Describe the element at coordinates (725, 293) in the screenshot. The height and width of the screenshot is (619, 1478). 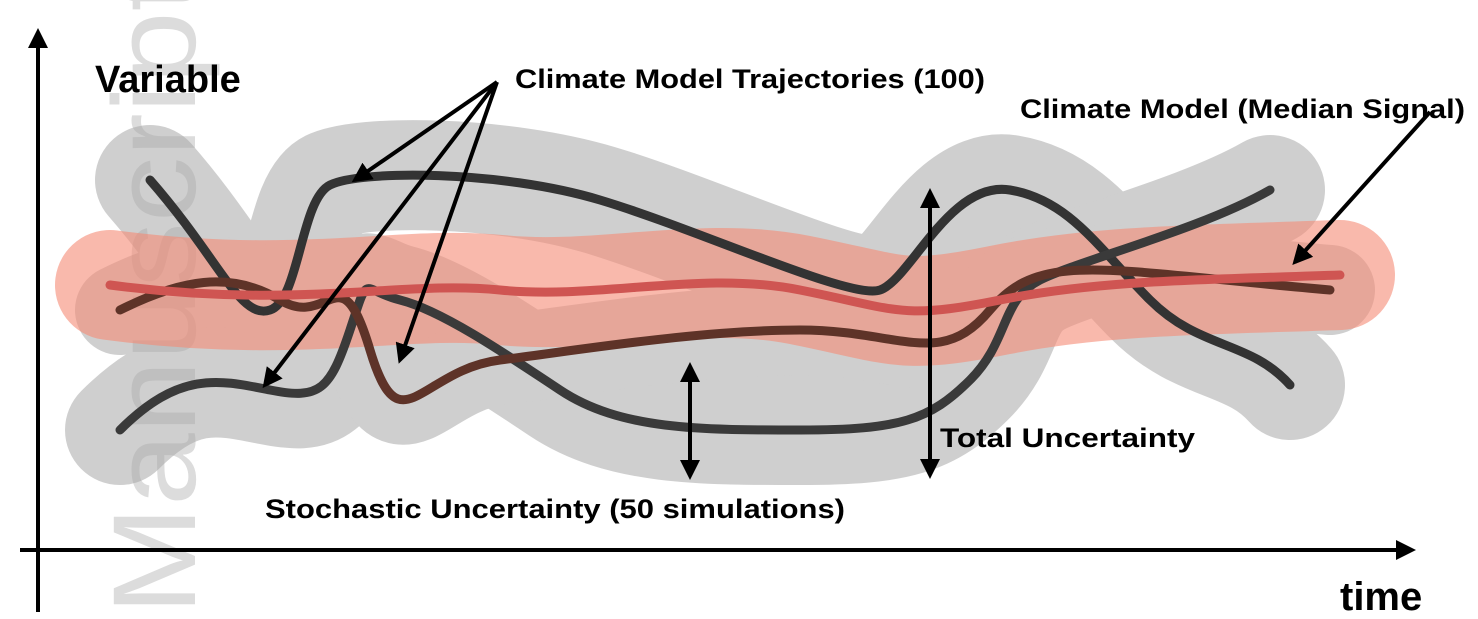
I see `median-signal` at that location.